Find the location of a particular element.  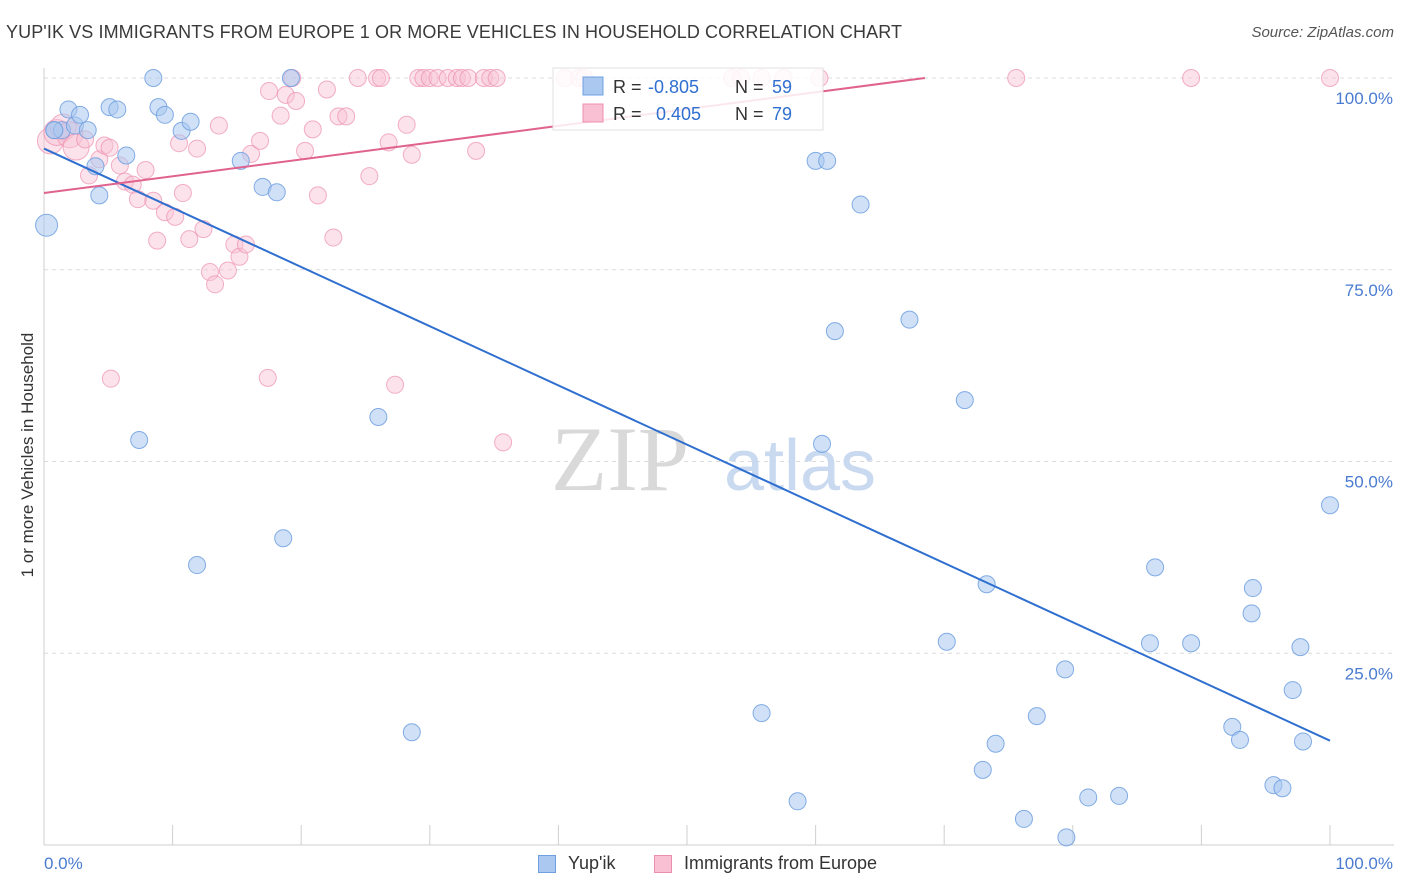

bottom-legend: Yup'ik Immigrants from Europe is located at coordinates (703, 865).